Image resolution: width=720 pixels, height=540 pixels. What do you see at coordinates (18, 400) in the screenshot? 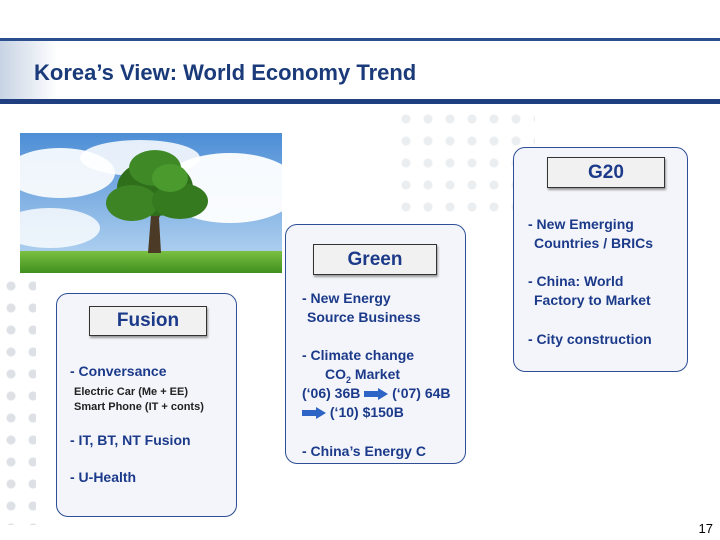
I see `decorative-dots-left` at bounding box center [18, 400].